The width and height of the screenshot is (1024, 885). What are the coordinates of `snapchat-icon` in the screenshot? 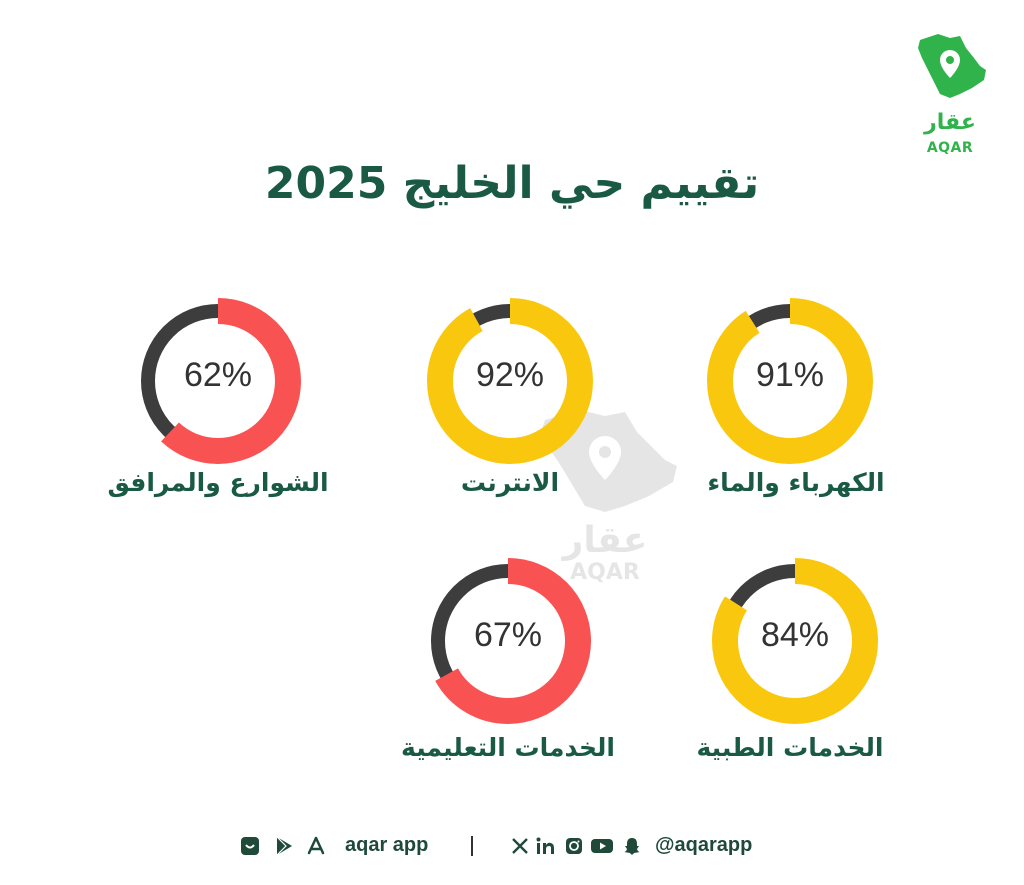 It's located at (632, 846).